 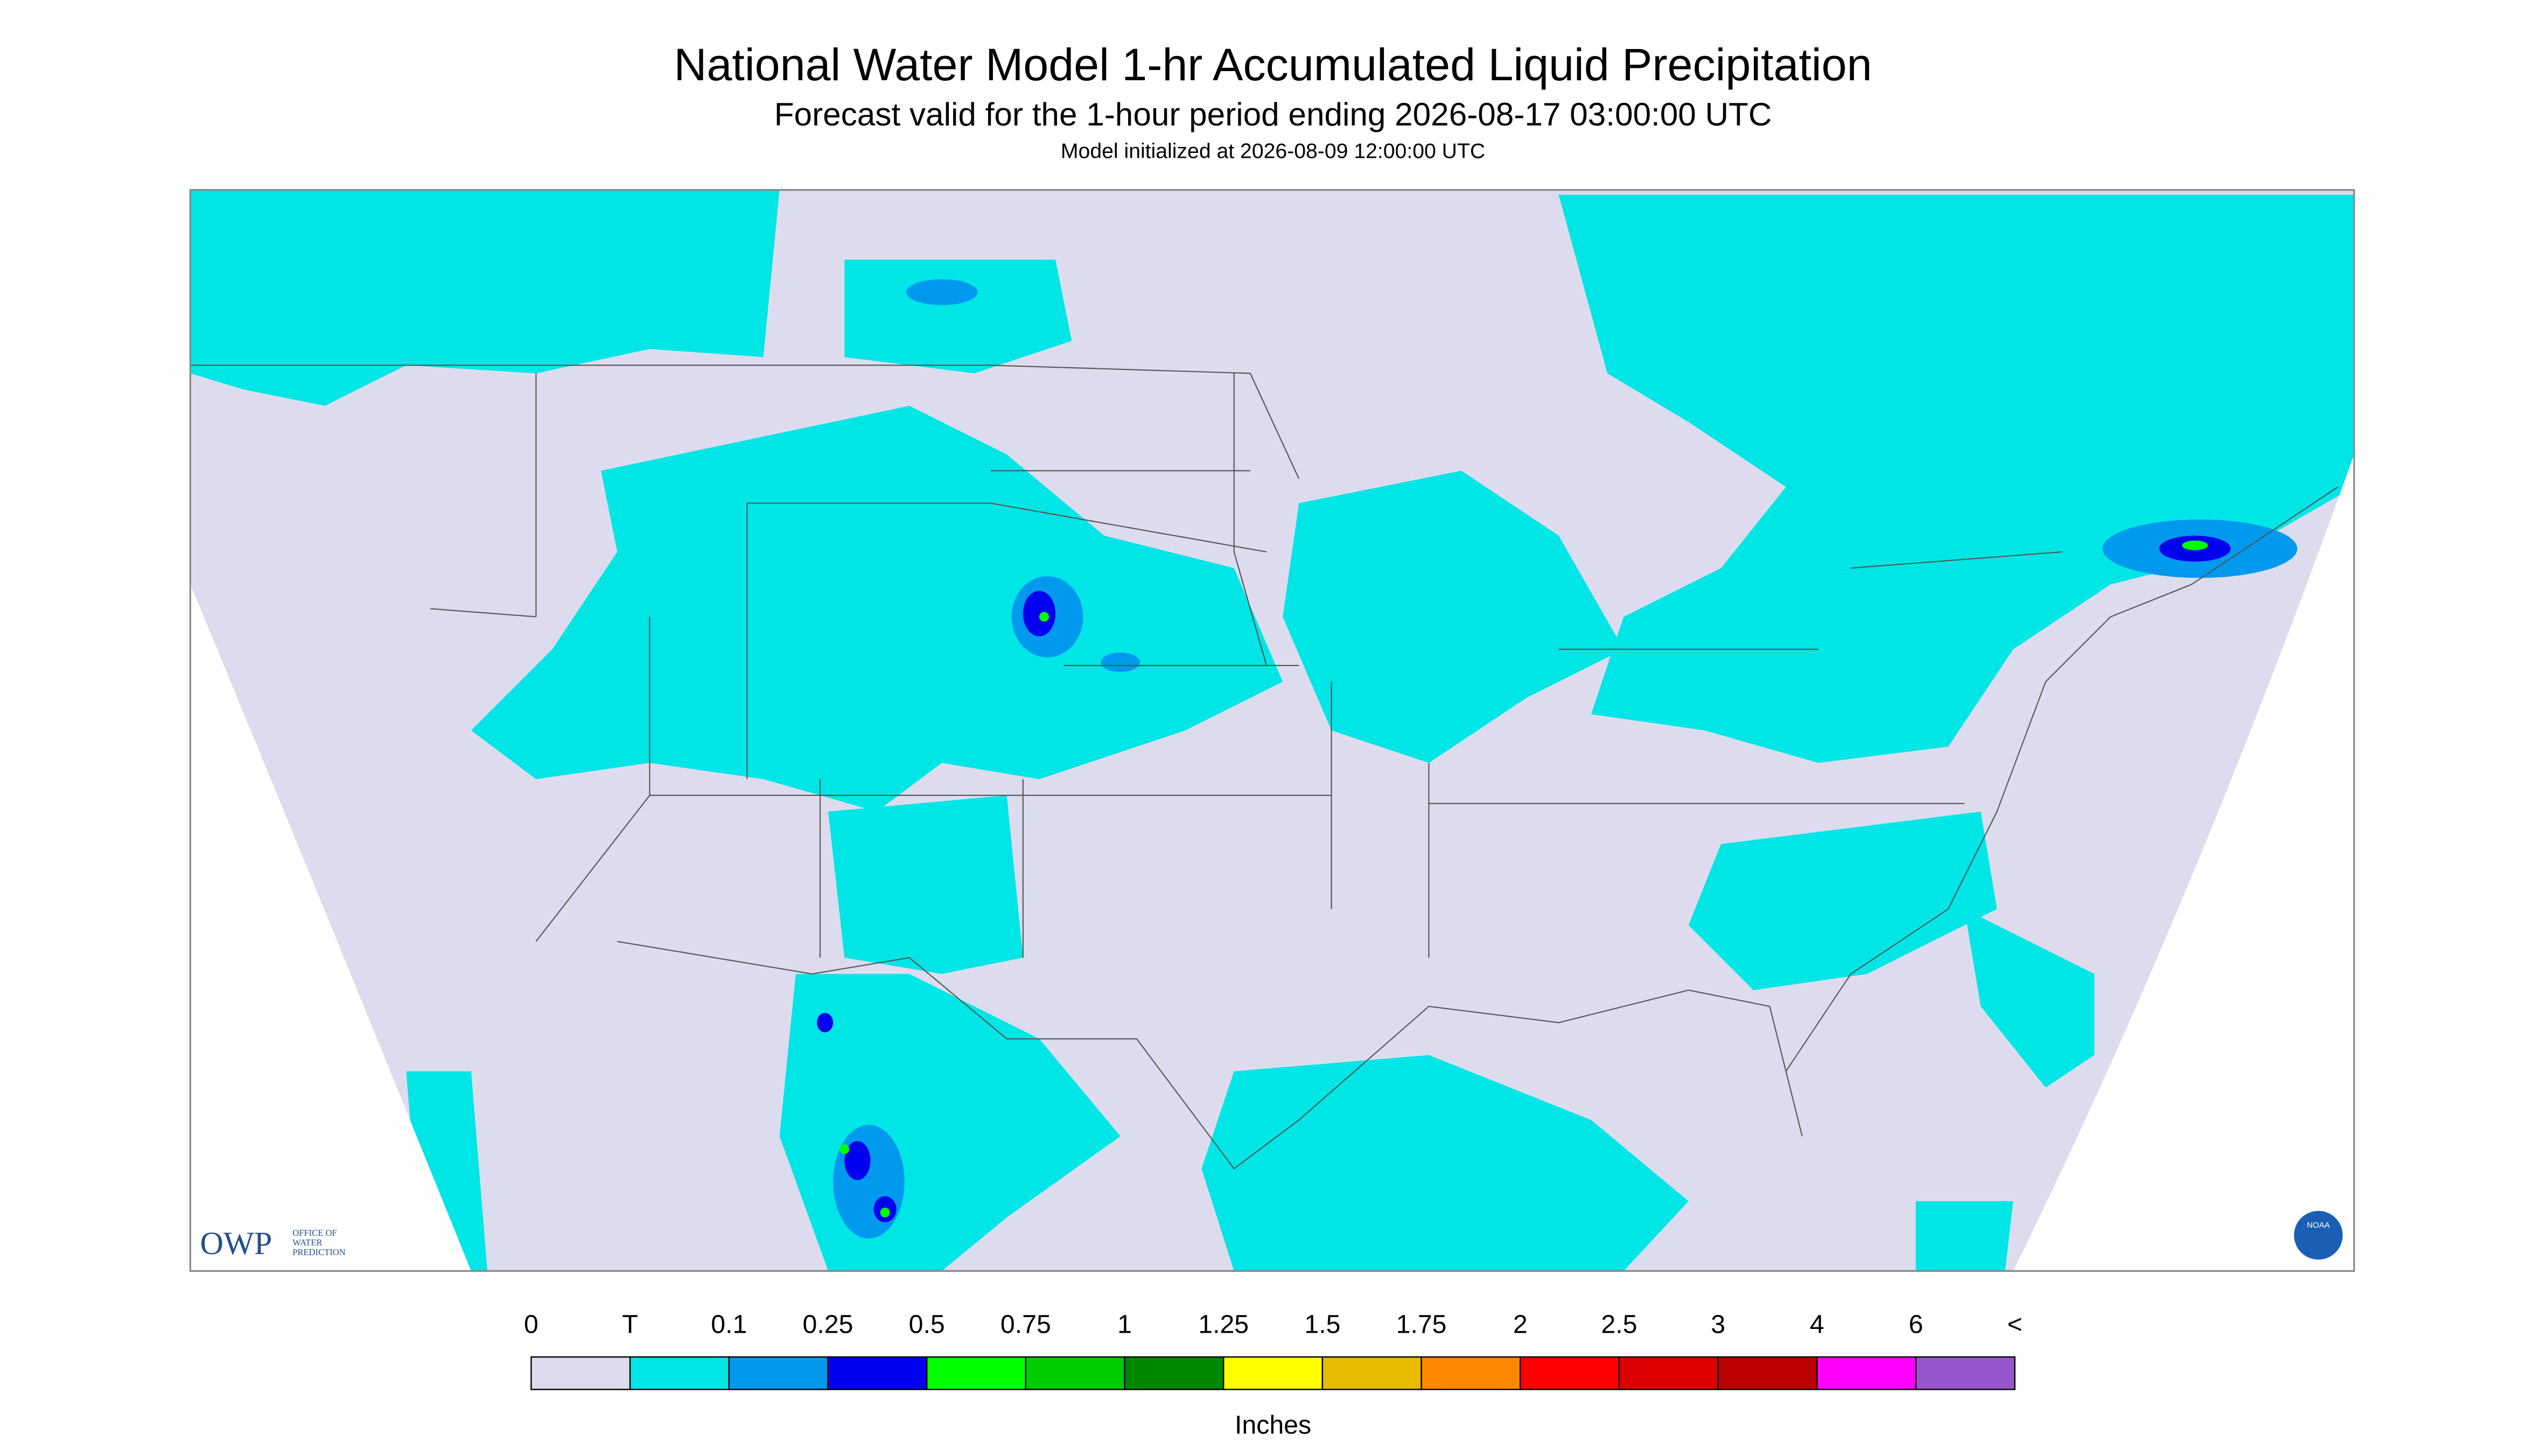 I want to click on legend-label: <, so click(x=2015, y=1324).